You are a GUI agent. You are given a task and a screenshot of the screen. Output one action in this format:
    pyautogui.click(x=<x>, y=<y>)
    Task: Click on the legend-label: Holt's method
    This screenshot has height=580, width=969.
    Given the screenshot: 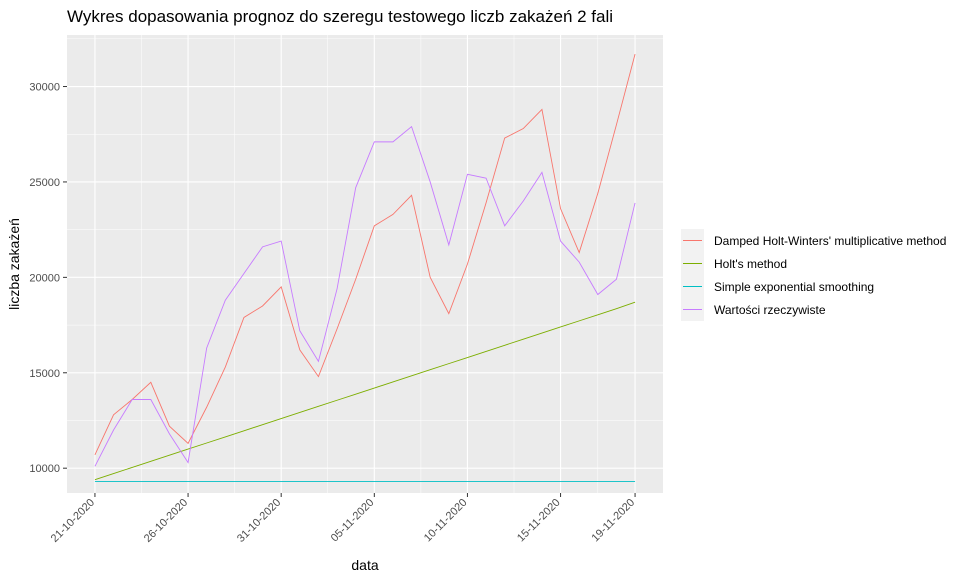 What is the action you would take?
    pyautogui.click(x=750, y=264)
    